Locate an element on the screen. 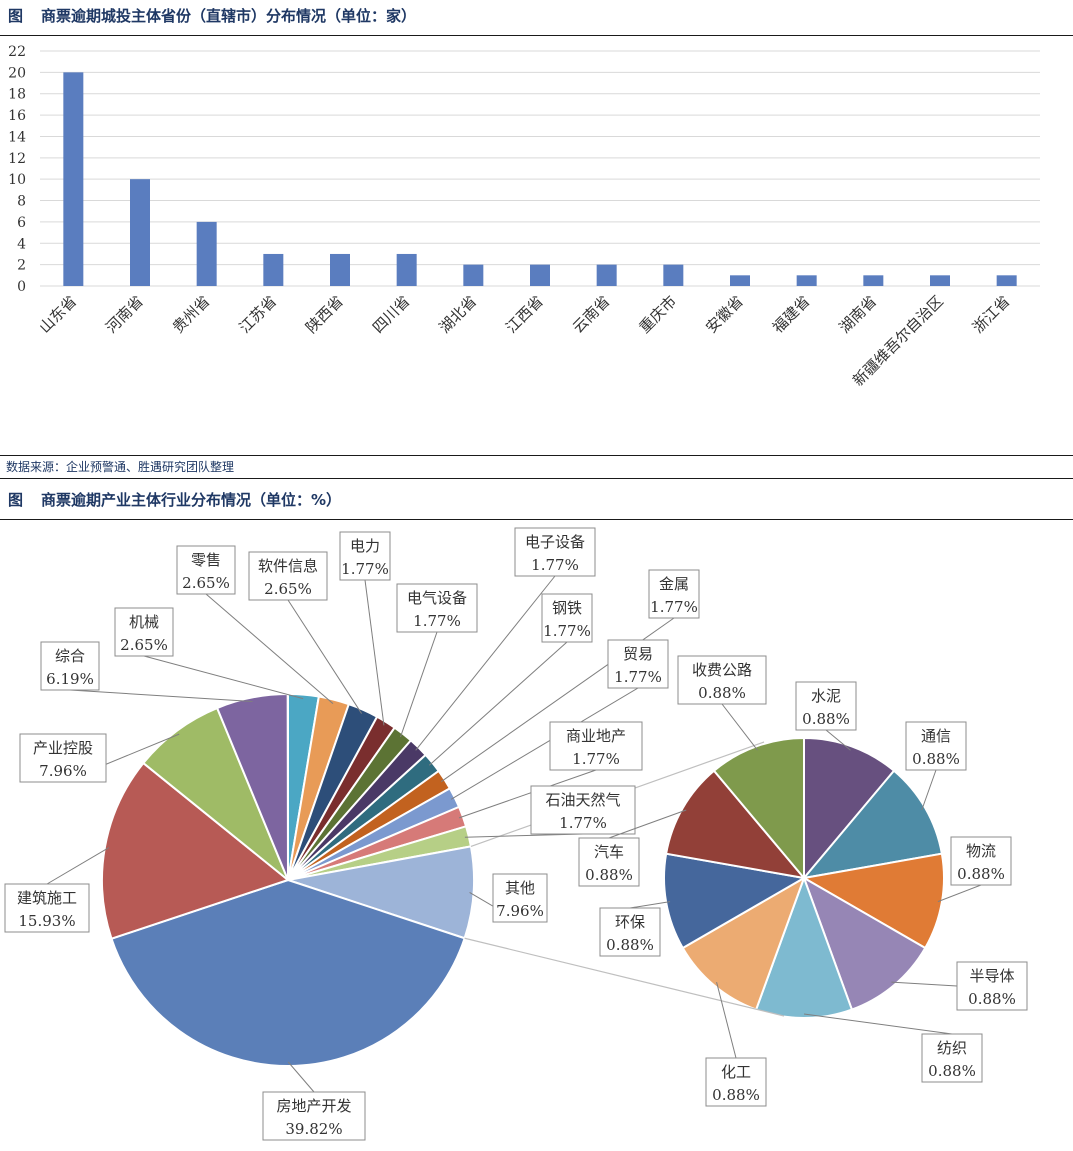 Image resolution: width=1073 pixels, height=1151 pixels. x-tick-label: 陕西省 is located at coordinates (324, 314).